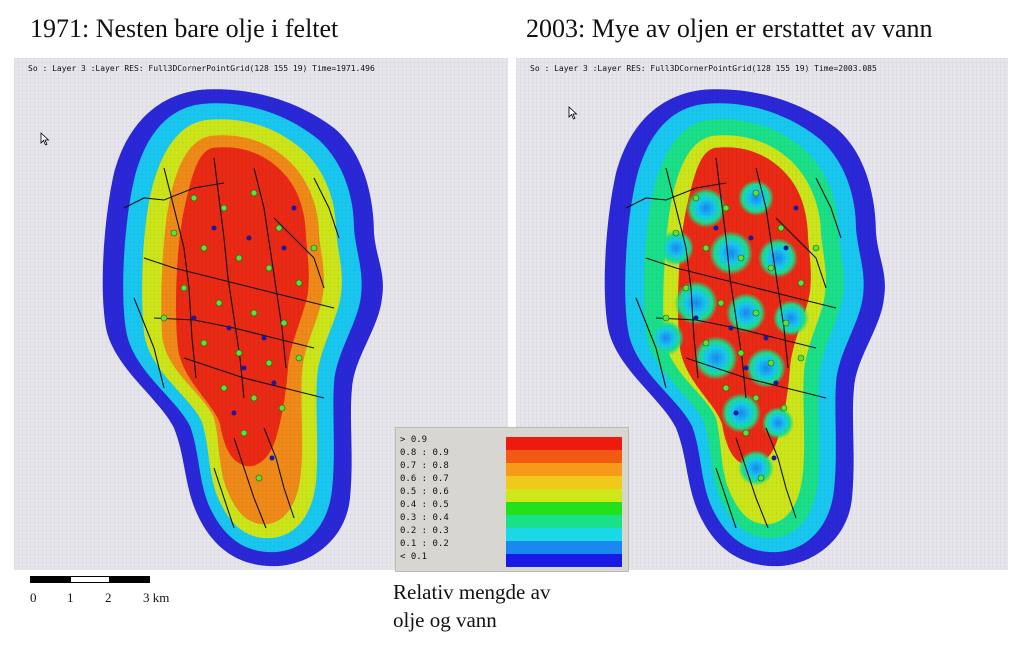  What do you see at coordinates (70, 597) in the screenshot?
I see `scale-label: 1` at bounding box center [70, 597].